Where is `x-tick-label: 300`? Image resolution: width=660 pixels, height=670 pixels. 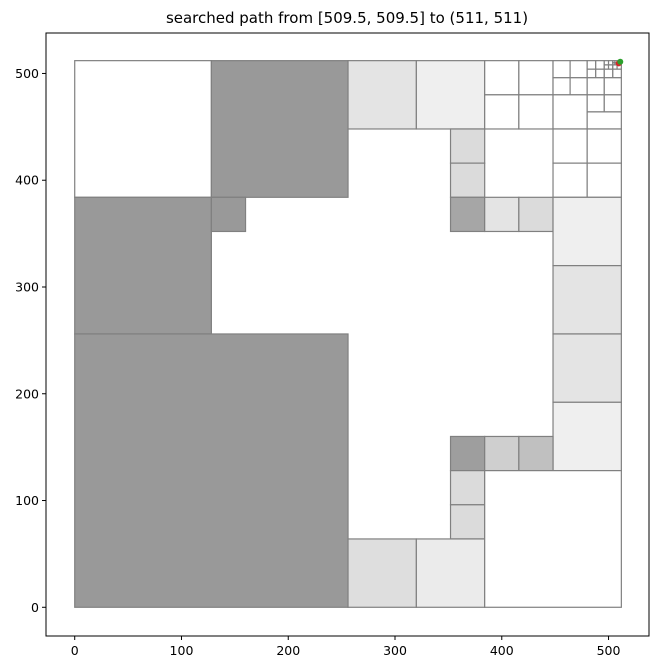 x-tick-label: 300 is located at coordinates (395, 650).